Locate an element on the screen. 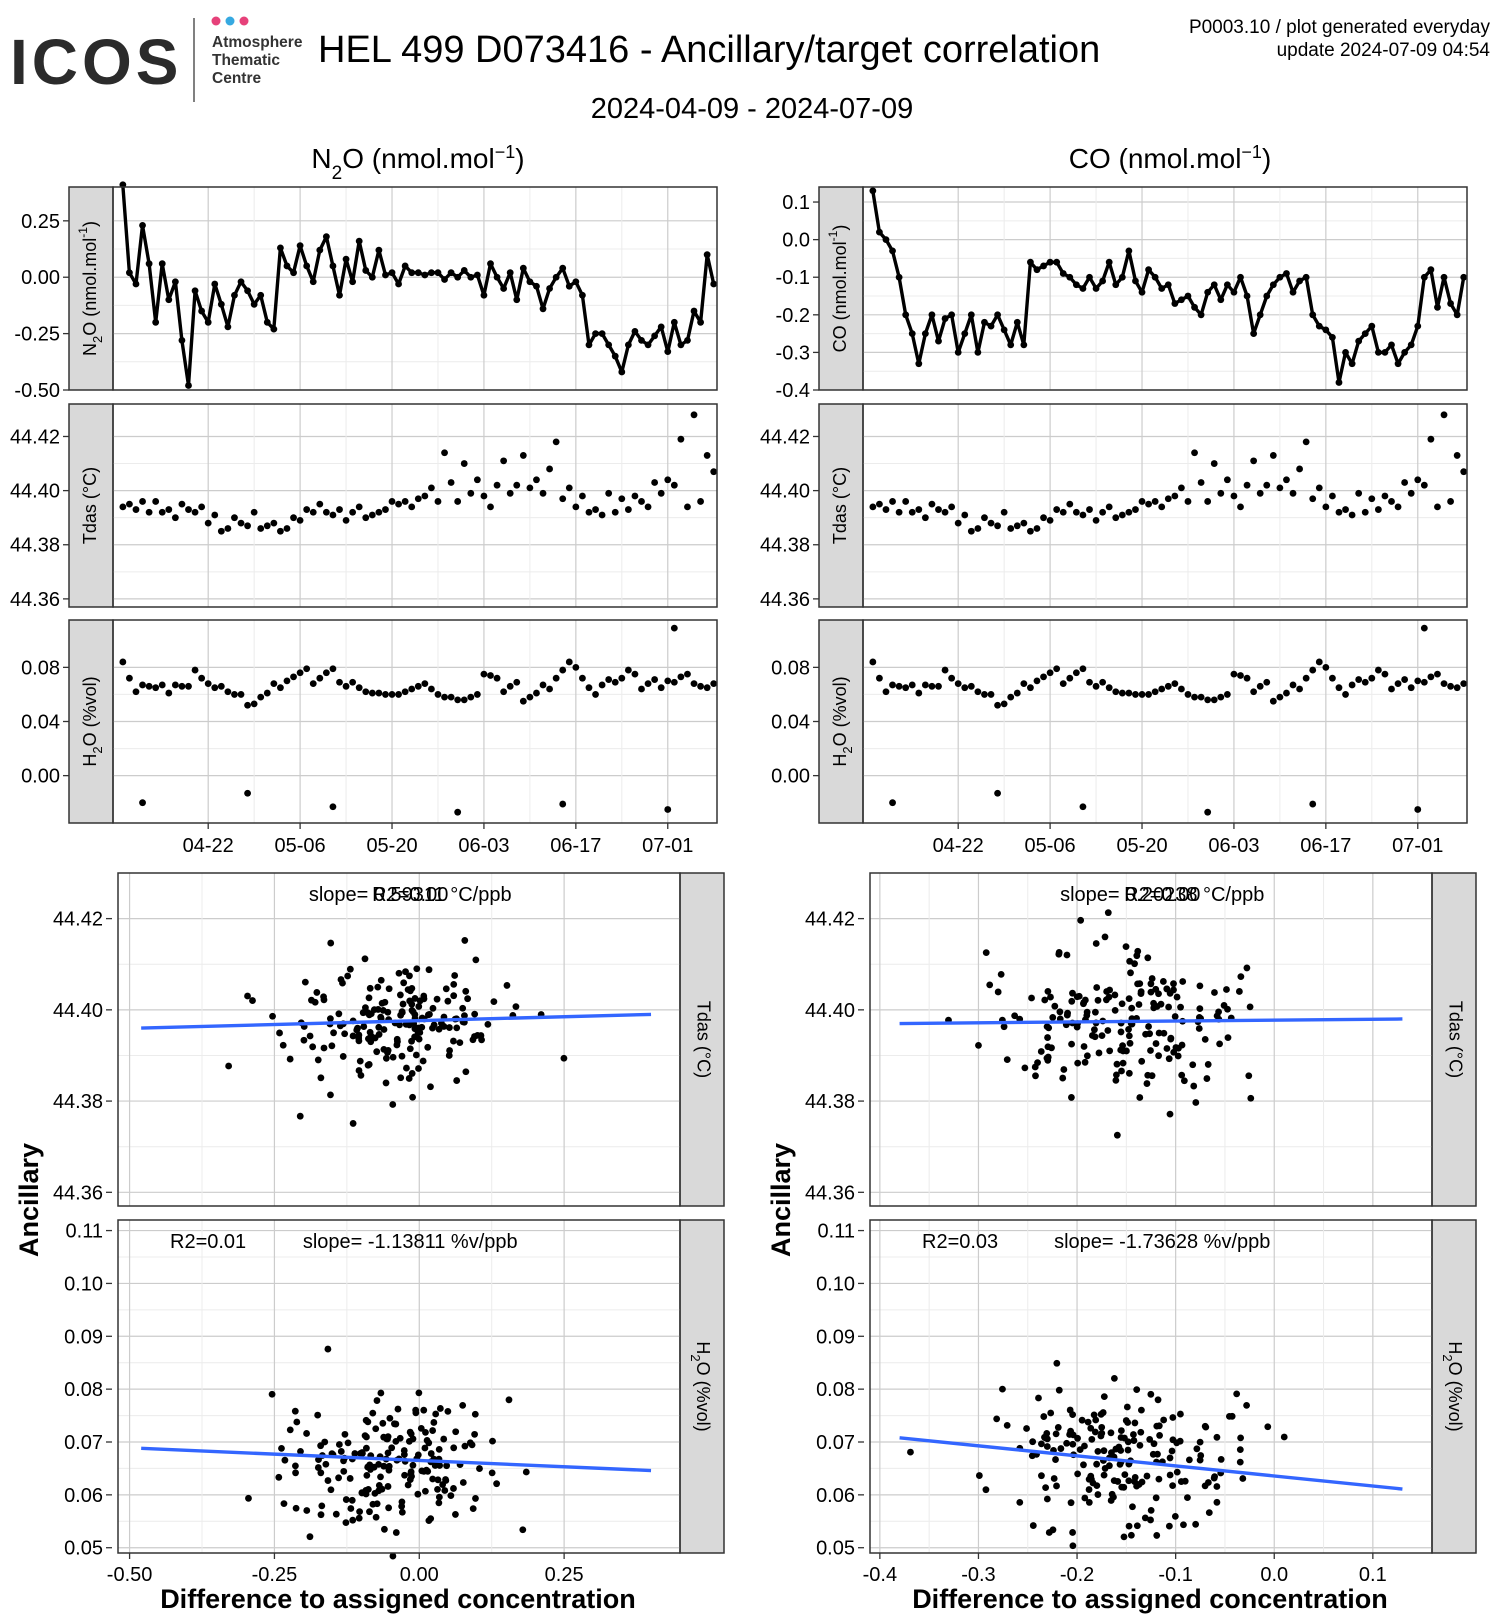 The image size is (1500, 1620). facet-label: CO (nmol.mol-1) is located at coordinates (838, 289).